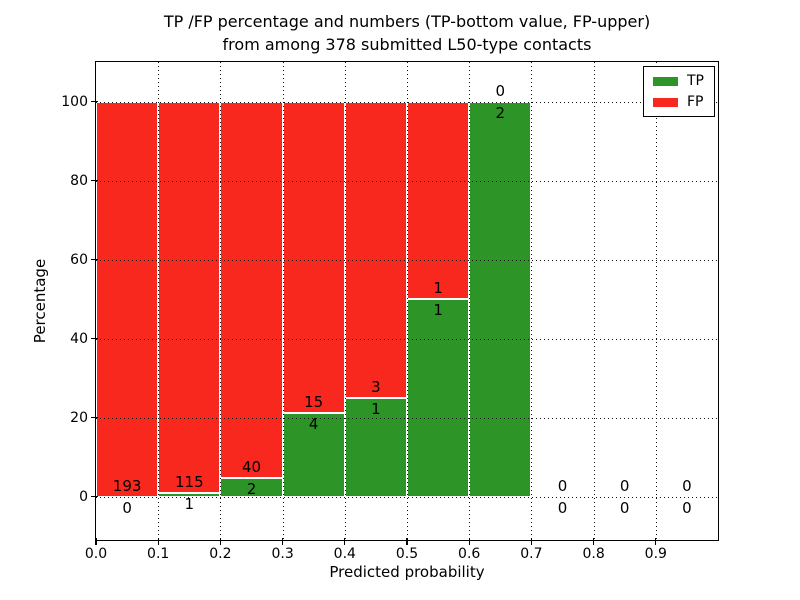  Describe the element at coordinates (189, 504) in the screenshot. I see `tp-count-label-1: 1` at that location.